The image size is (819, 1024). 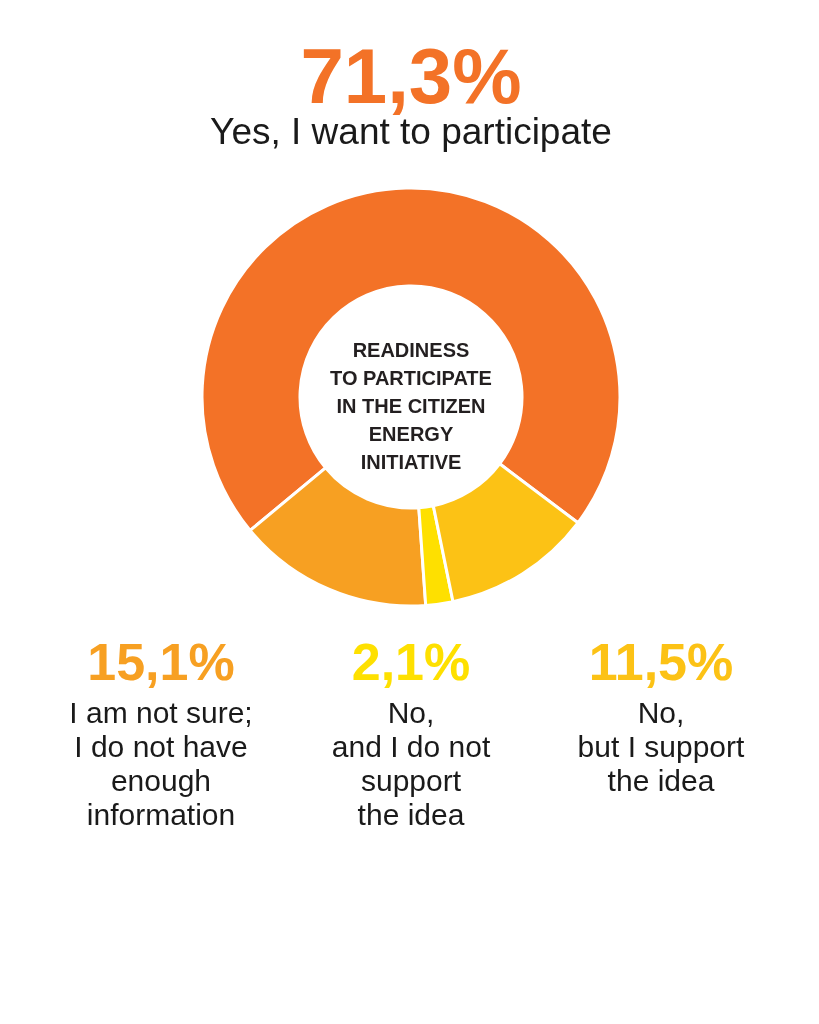 I want to click on data-label: 2,1%, so click(x=411, y=662).